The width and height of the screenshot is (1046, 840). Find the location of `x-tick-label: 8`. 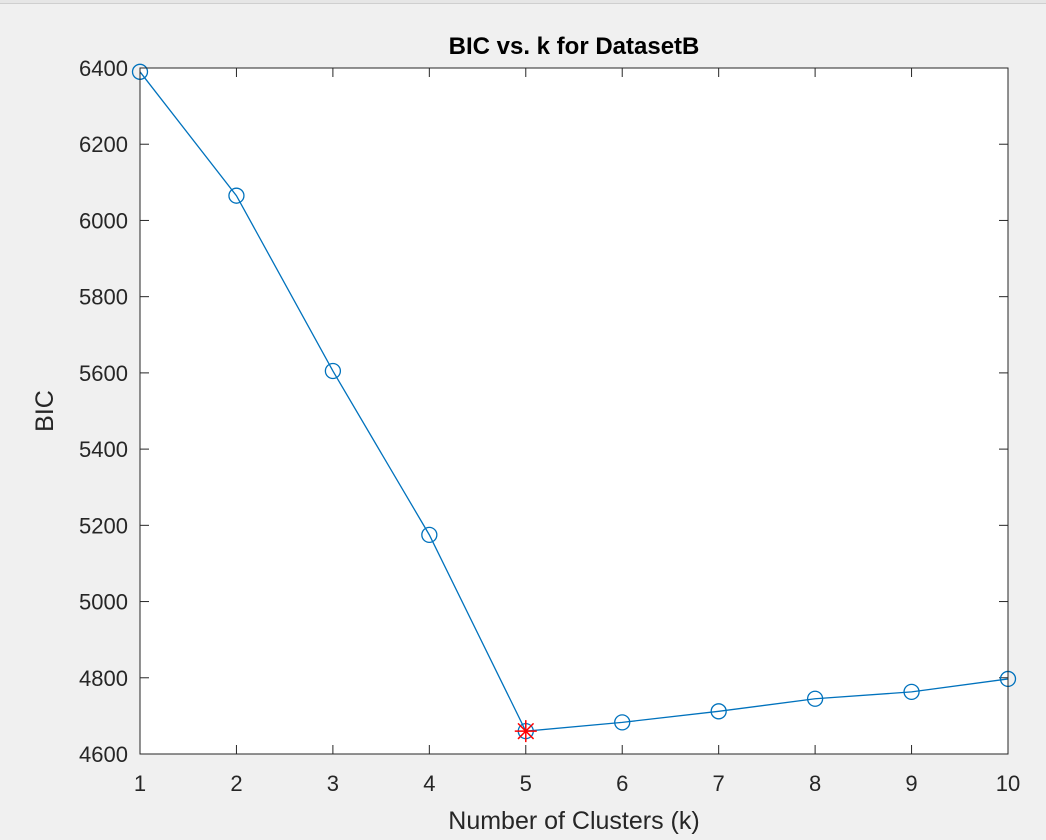

x-tick-label: 8 is located at coordinates (815, 783).